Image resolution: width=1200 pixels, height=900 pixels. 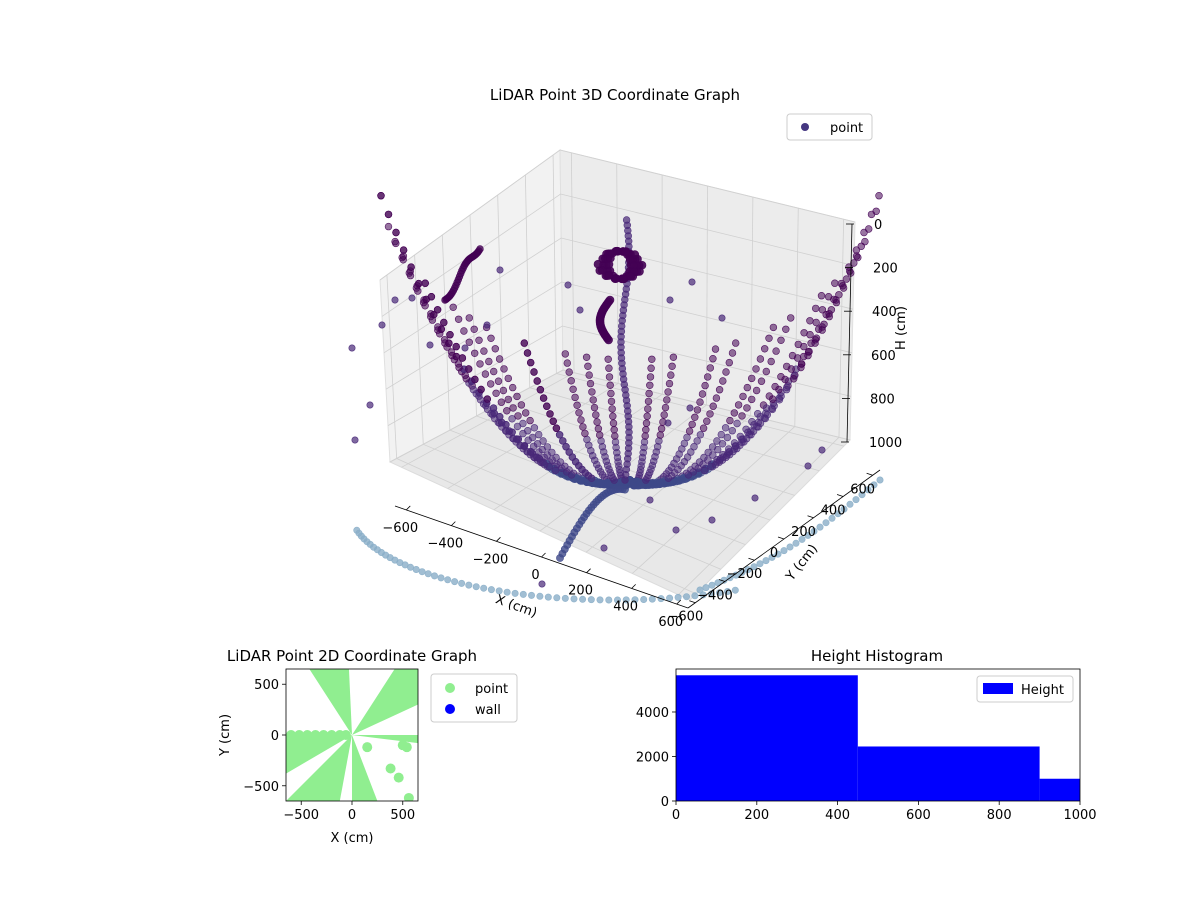 I want to click on x-tick, so click(x=543, y=555).